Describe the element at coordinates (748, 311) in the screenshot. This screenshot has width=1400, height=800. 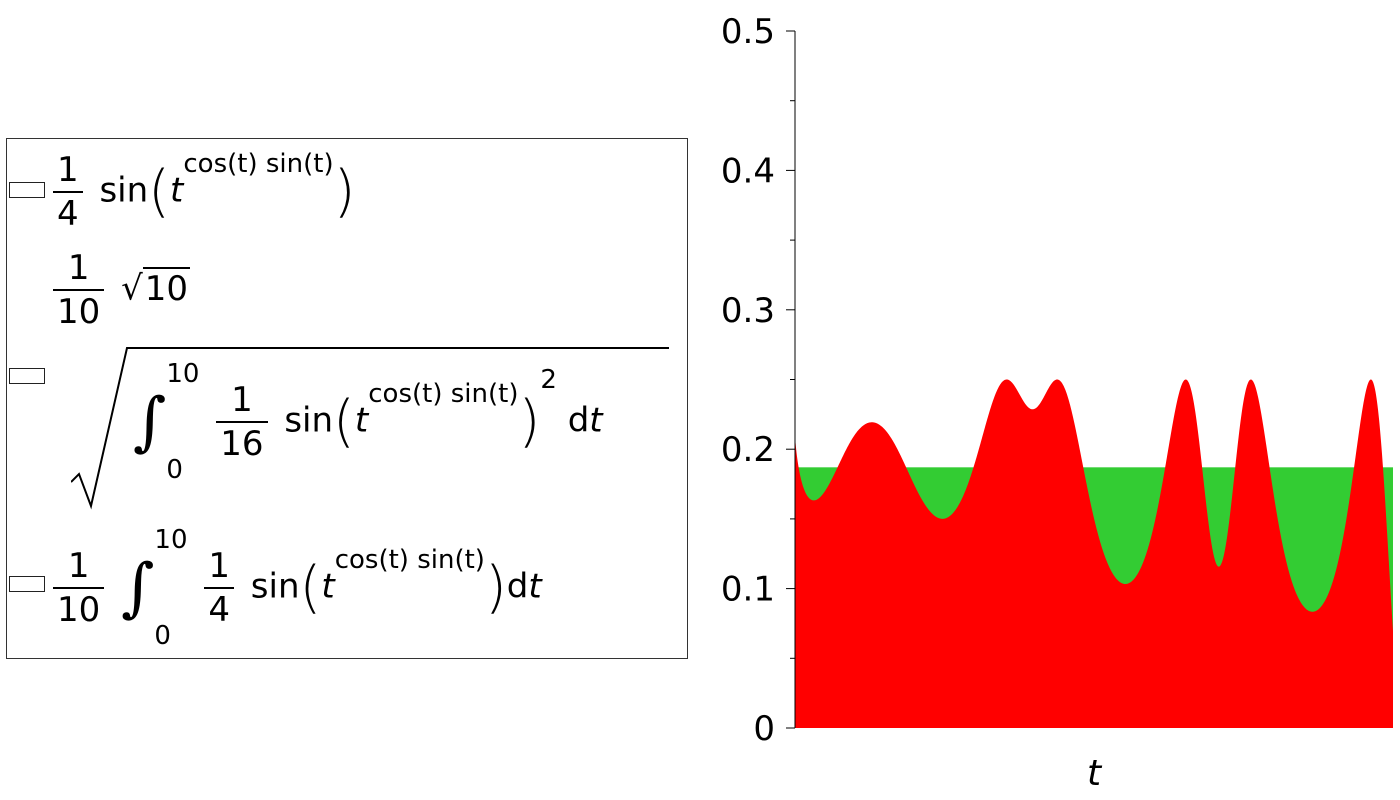
I see `y-tick-label: 0.3` at that location.